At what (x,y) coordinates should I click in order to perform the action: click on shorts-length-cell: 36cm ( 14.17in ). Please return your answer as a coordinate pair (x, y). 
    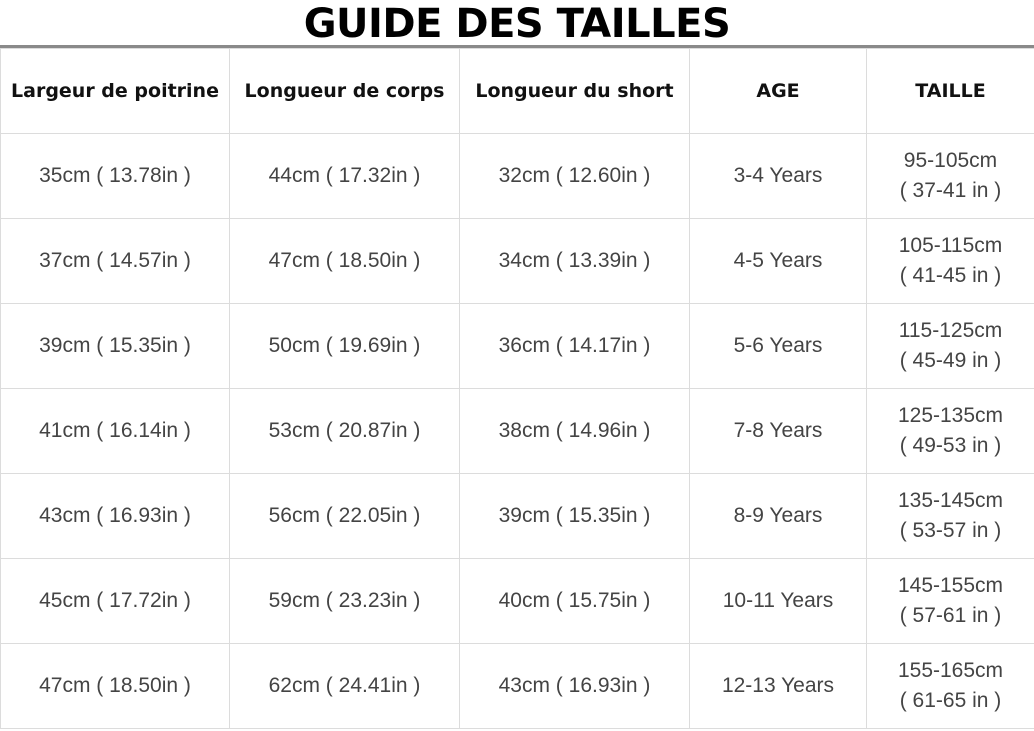
    Looking at the image, I should click on (574, 346).